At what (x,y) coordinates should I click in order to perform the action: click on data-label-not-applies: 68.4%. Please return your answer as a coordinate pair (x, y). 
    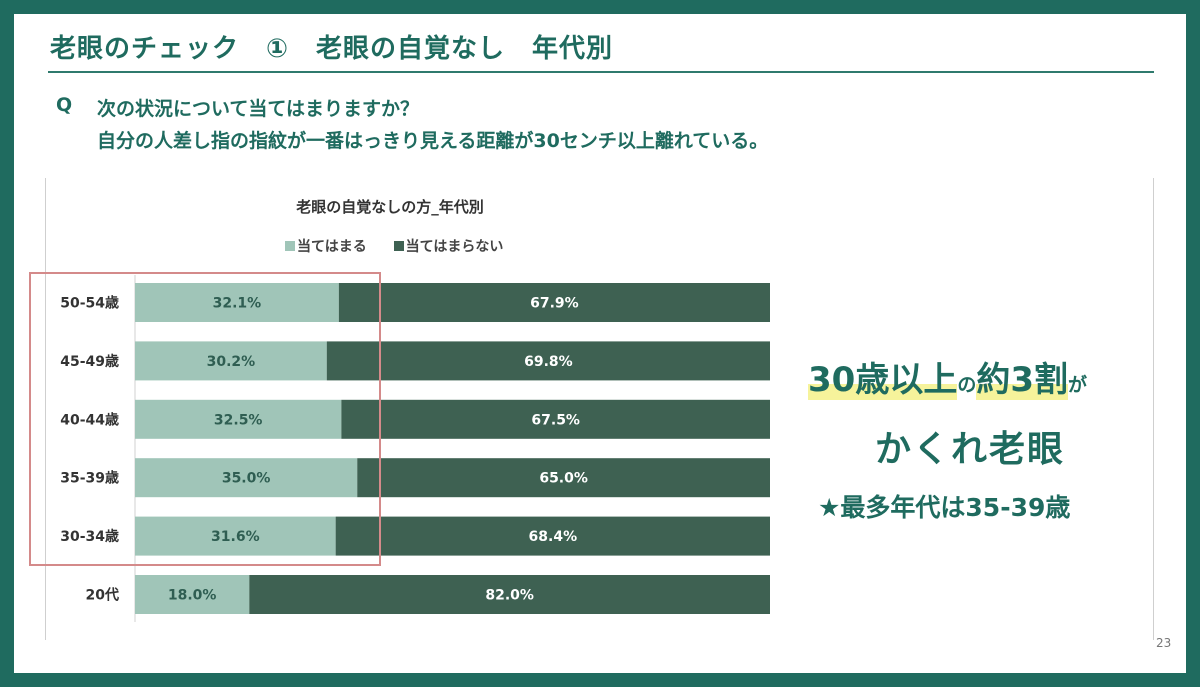
    Looking at the image, I should click on (553, 537).